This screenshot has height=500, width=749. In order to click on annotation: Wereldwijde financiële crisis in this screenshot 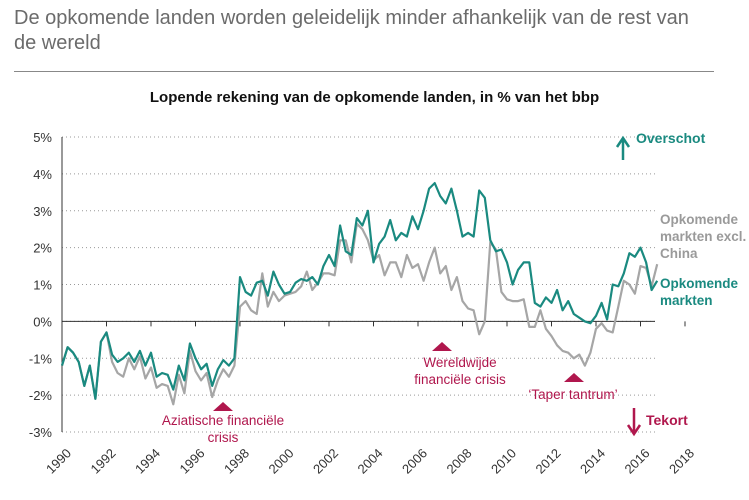, I will do `click(460, 371)`.